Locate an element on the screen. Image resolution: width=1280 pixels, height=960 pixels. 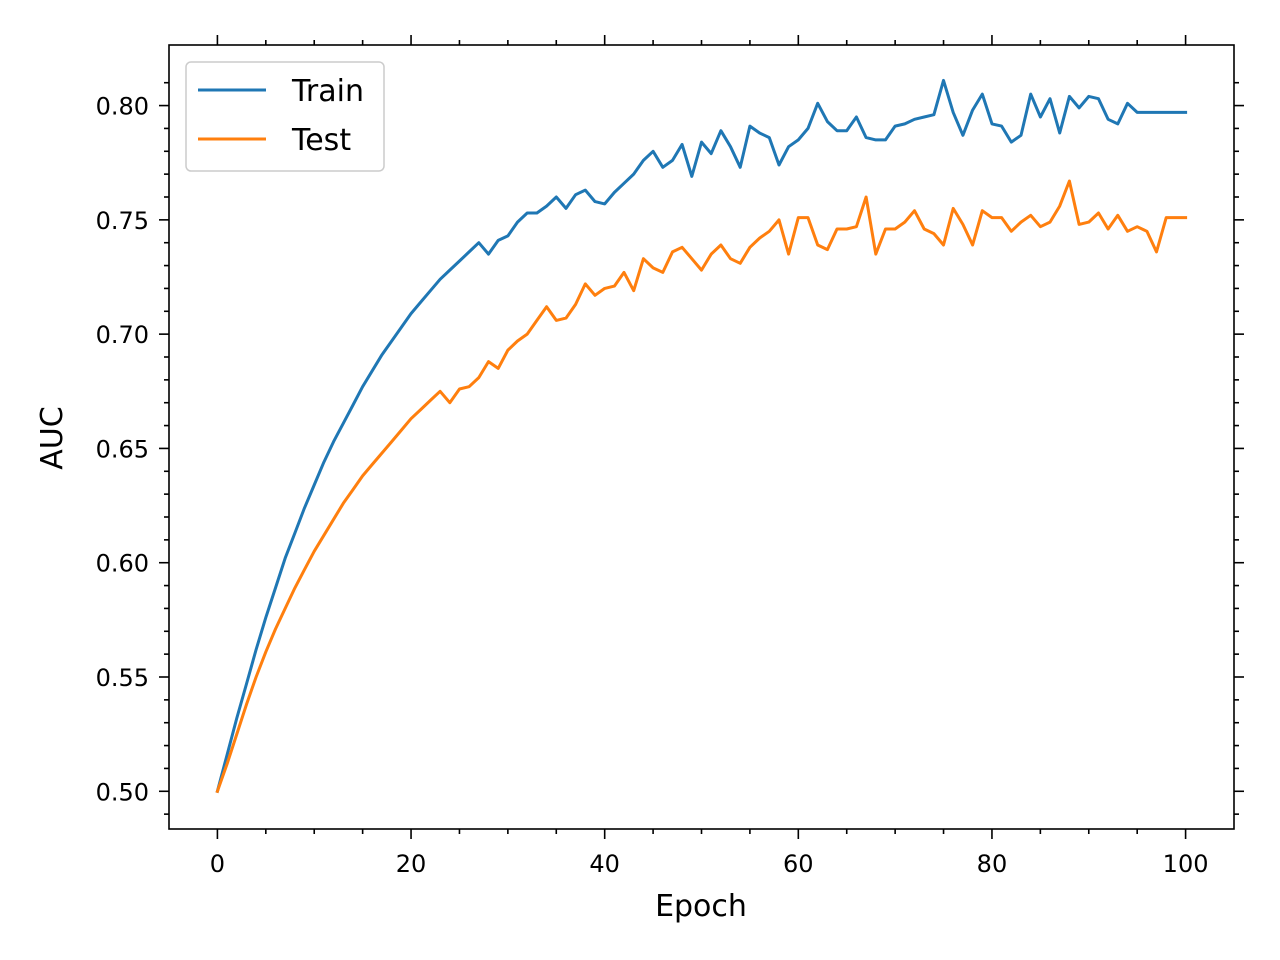
y-tick-label: 0.80 is located at coordinates (122, 107).